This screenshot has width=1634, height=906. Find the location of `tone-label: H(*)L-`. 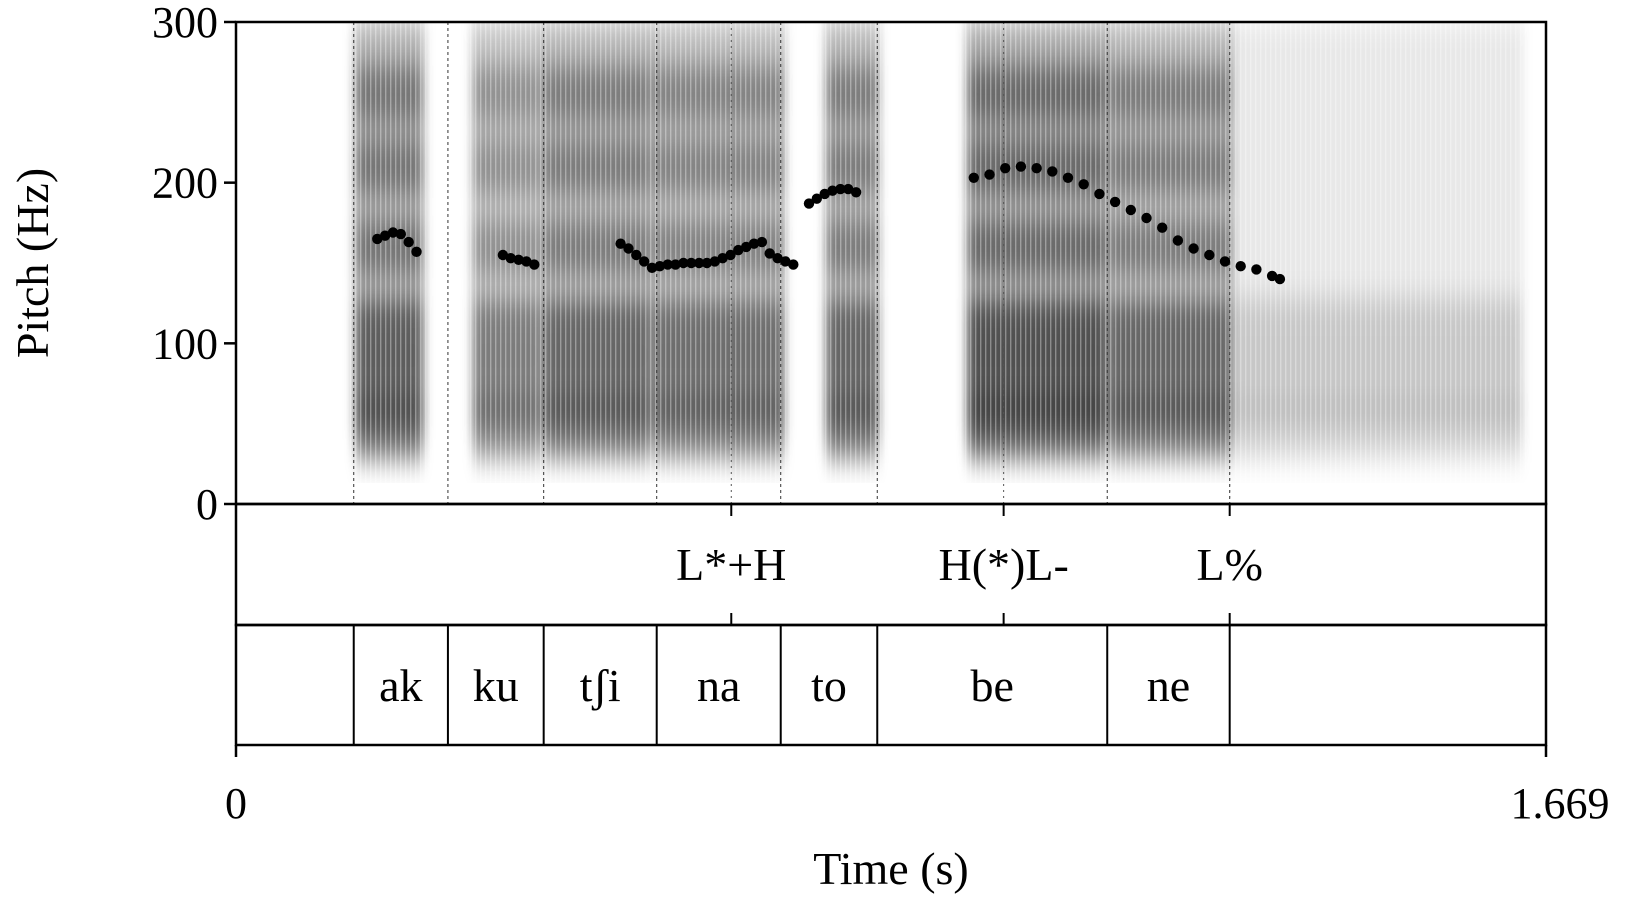

tone-label: H(*)L- is located at coordinates (1003, 564).